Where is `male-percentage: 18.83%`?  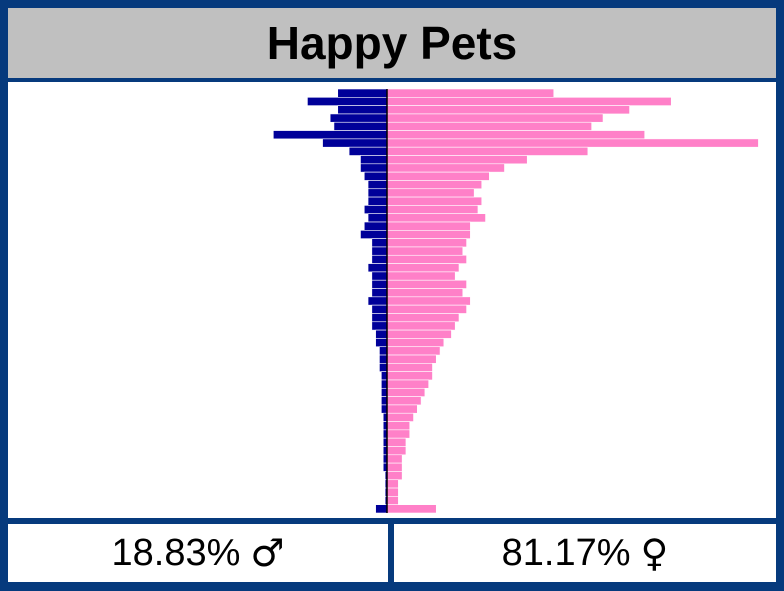
male-percentage: 18.83% is located at coordinates (176, 552).